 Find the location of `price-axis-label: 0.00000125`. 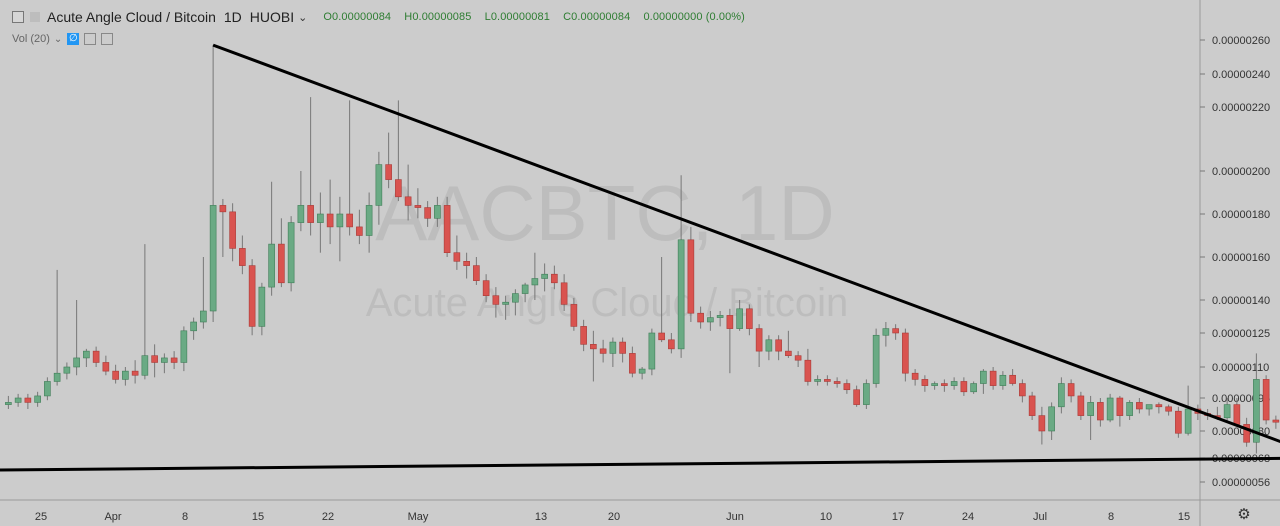

price-axis-label: 0.00000125 is located at coordinates (1241, 334).